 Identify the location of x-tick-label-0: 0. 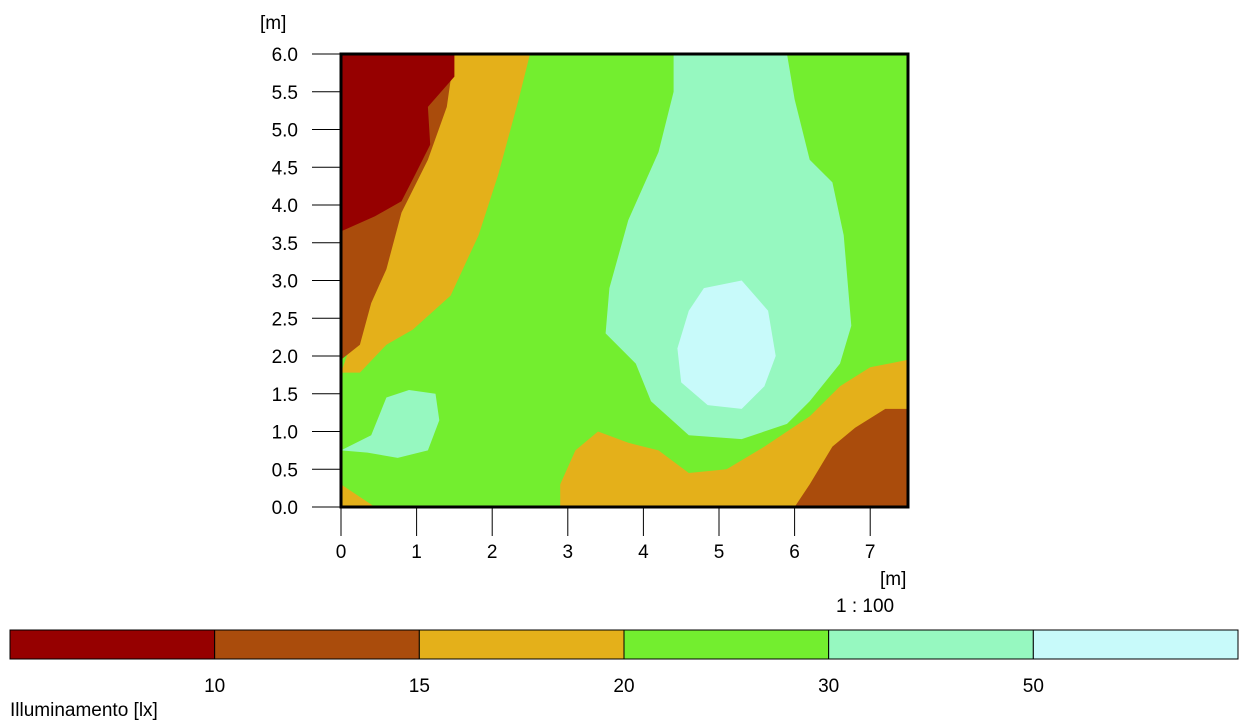
(341, 552).